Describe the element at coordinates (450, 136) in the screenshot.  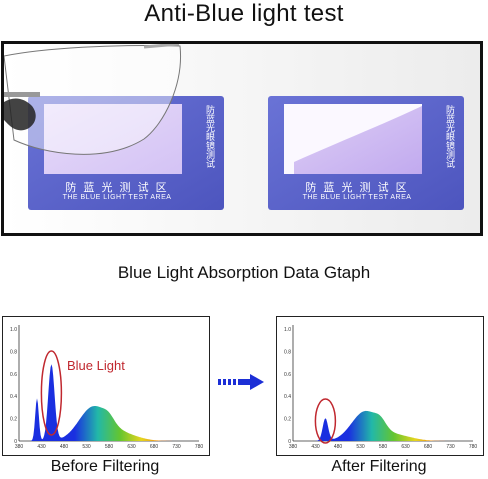
I see `right-card-vertical-text: 防蓝光眼镜测试` at that location.